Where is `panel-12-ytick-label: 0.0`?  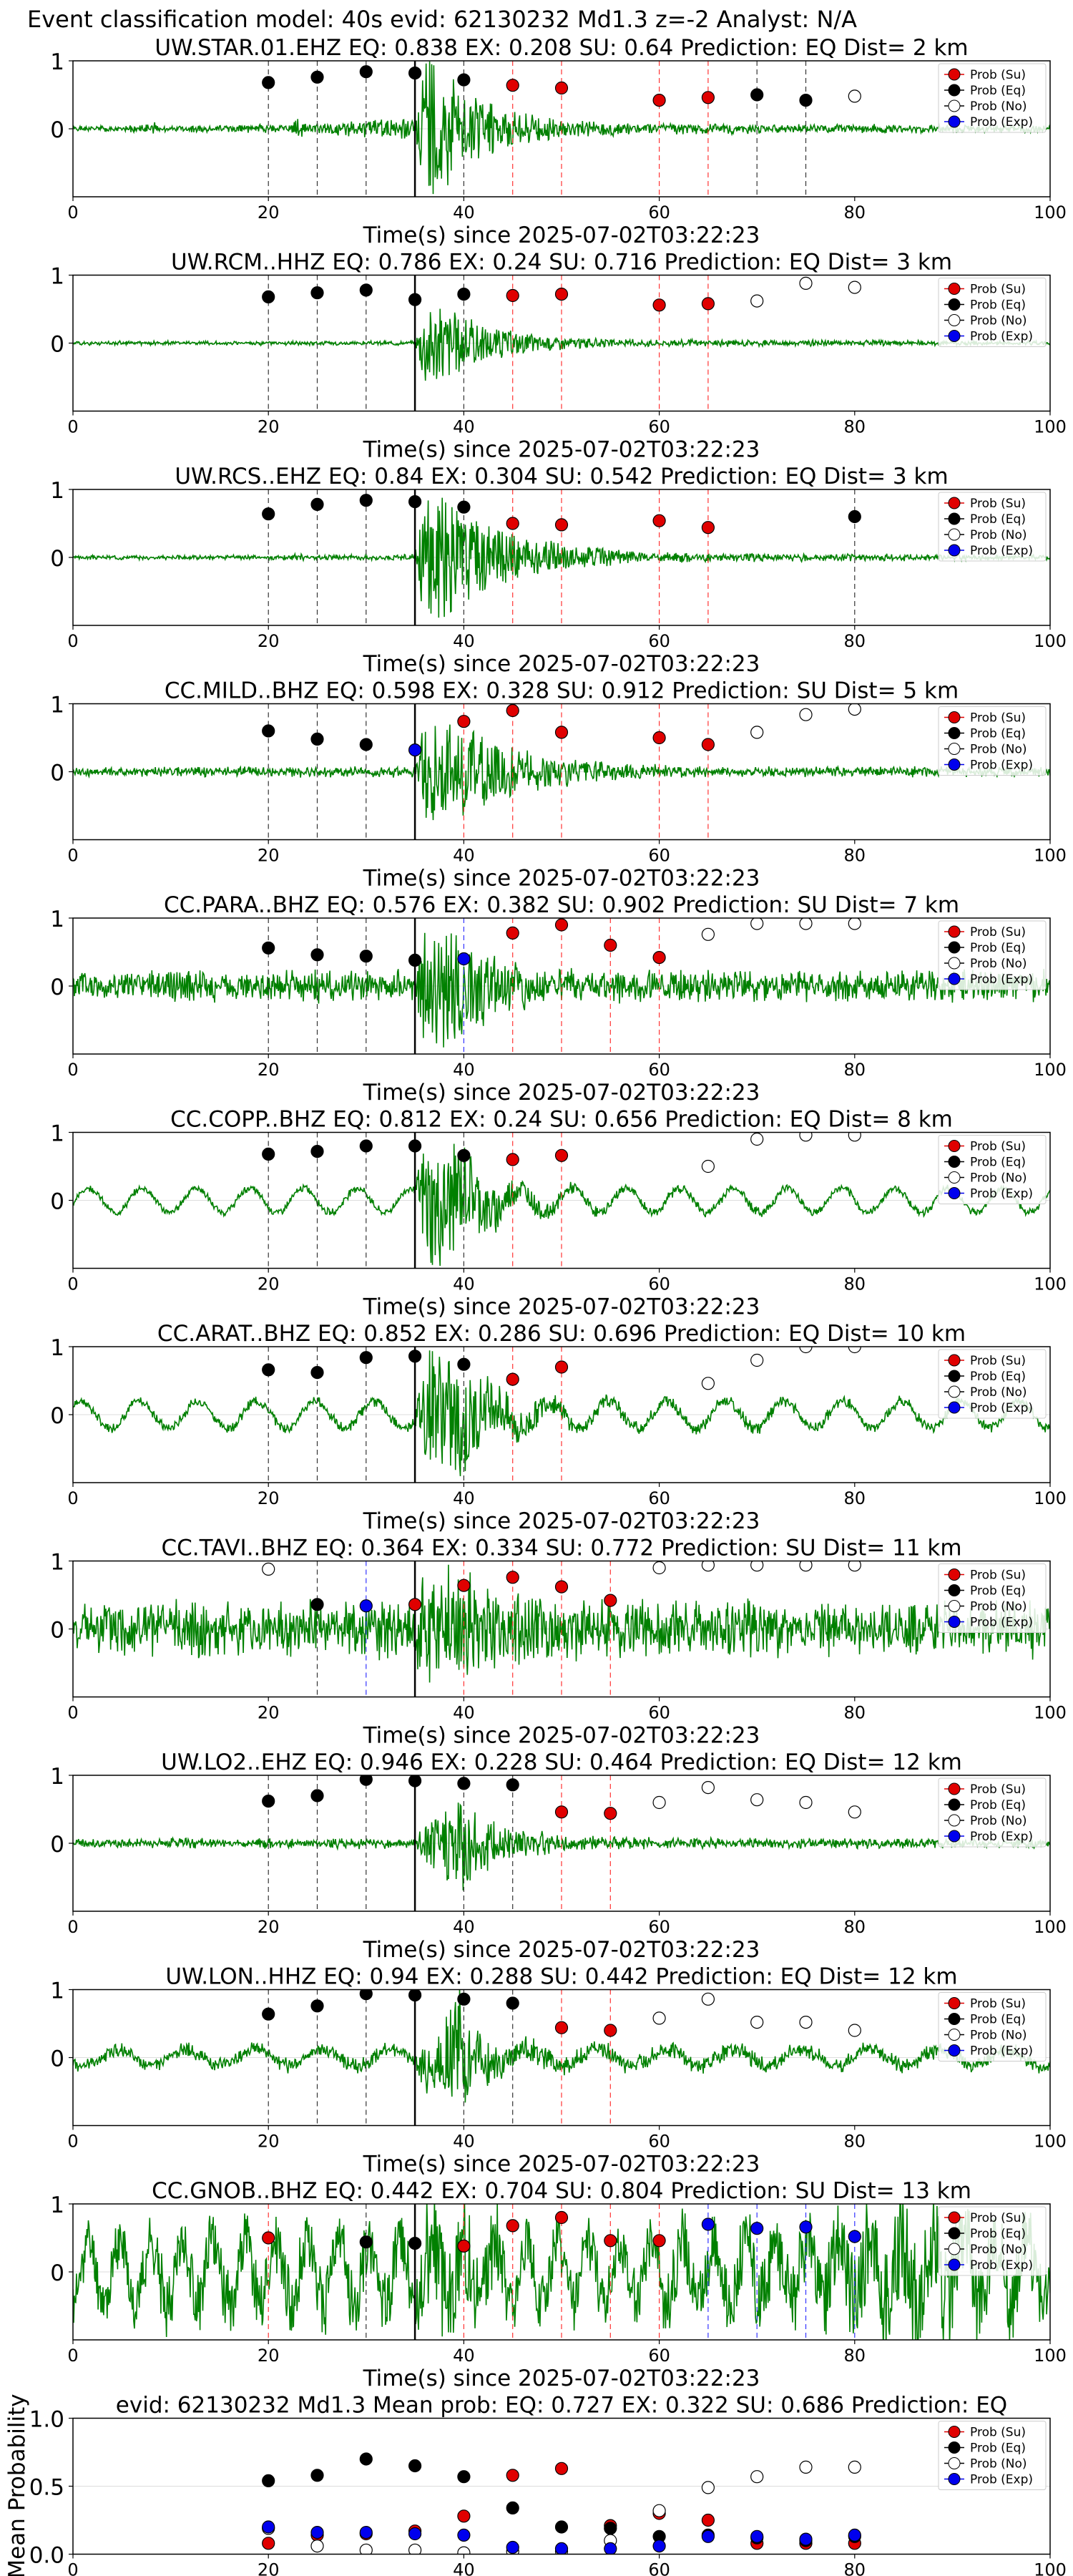
panel-12-ytick-label: 0.0 is located at coordinates (46, 2556).